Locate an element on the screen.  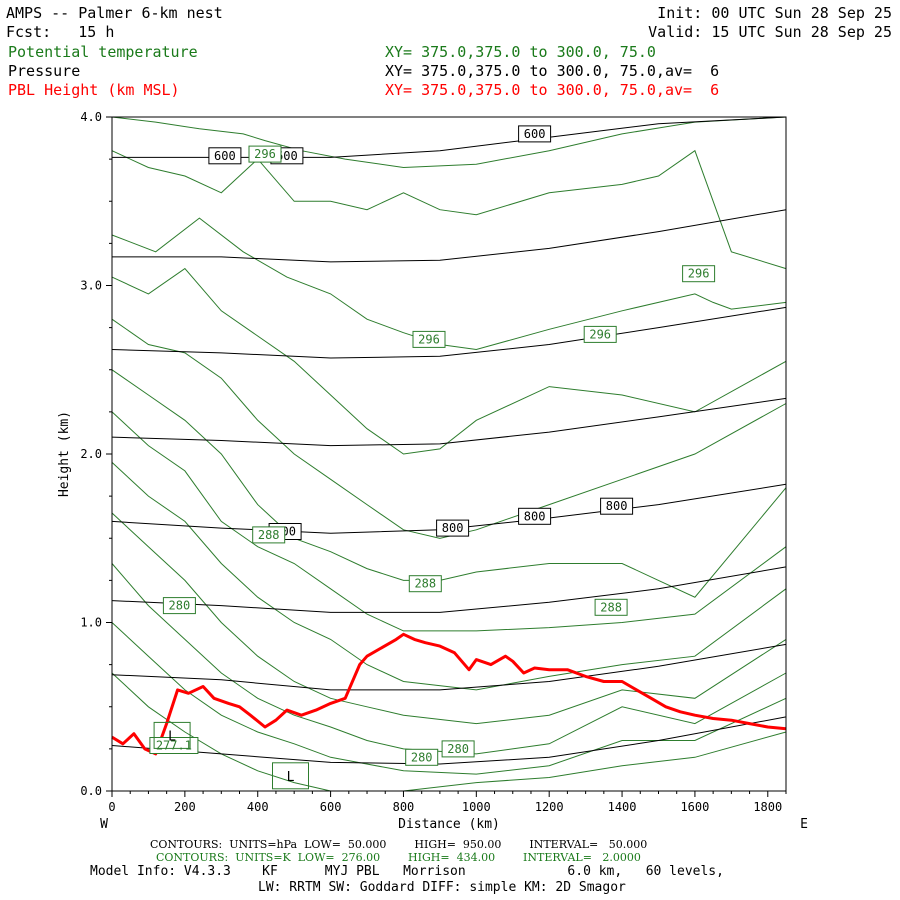
pbl-height-line is located at coordinates (449, 694).